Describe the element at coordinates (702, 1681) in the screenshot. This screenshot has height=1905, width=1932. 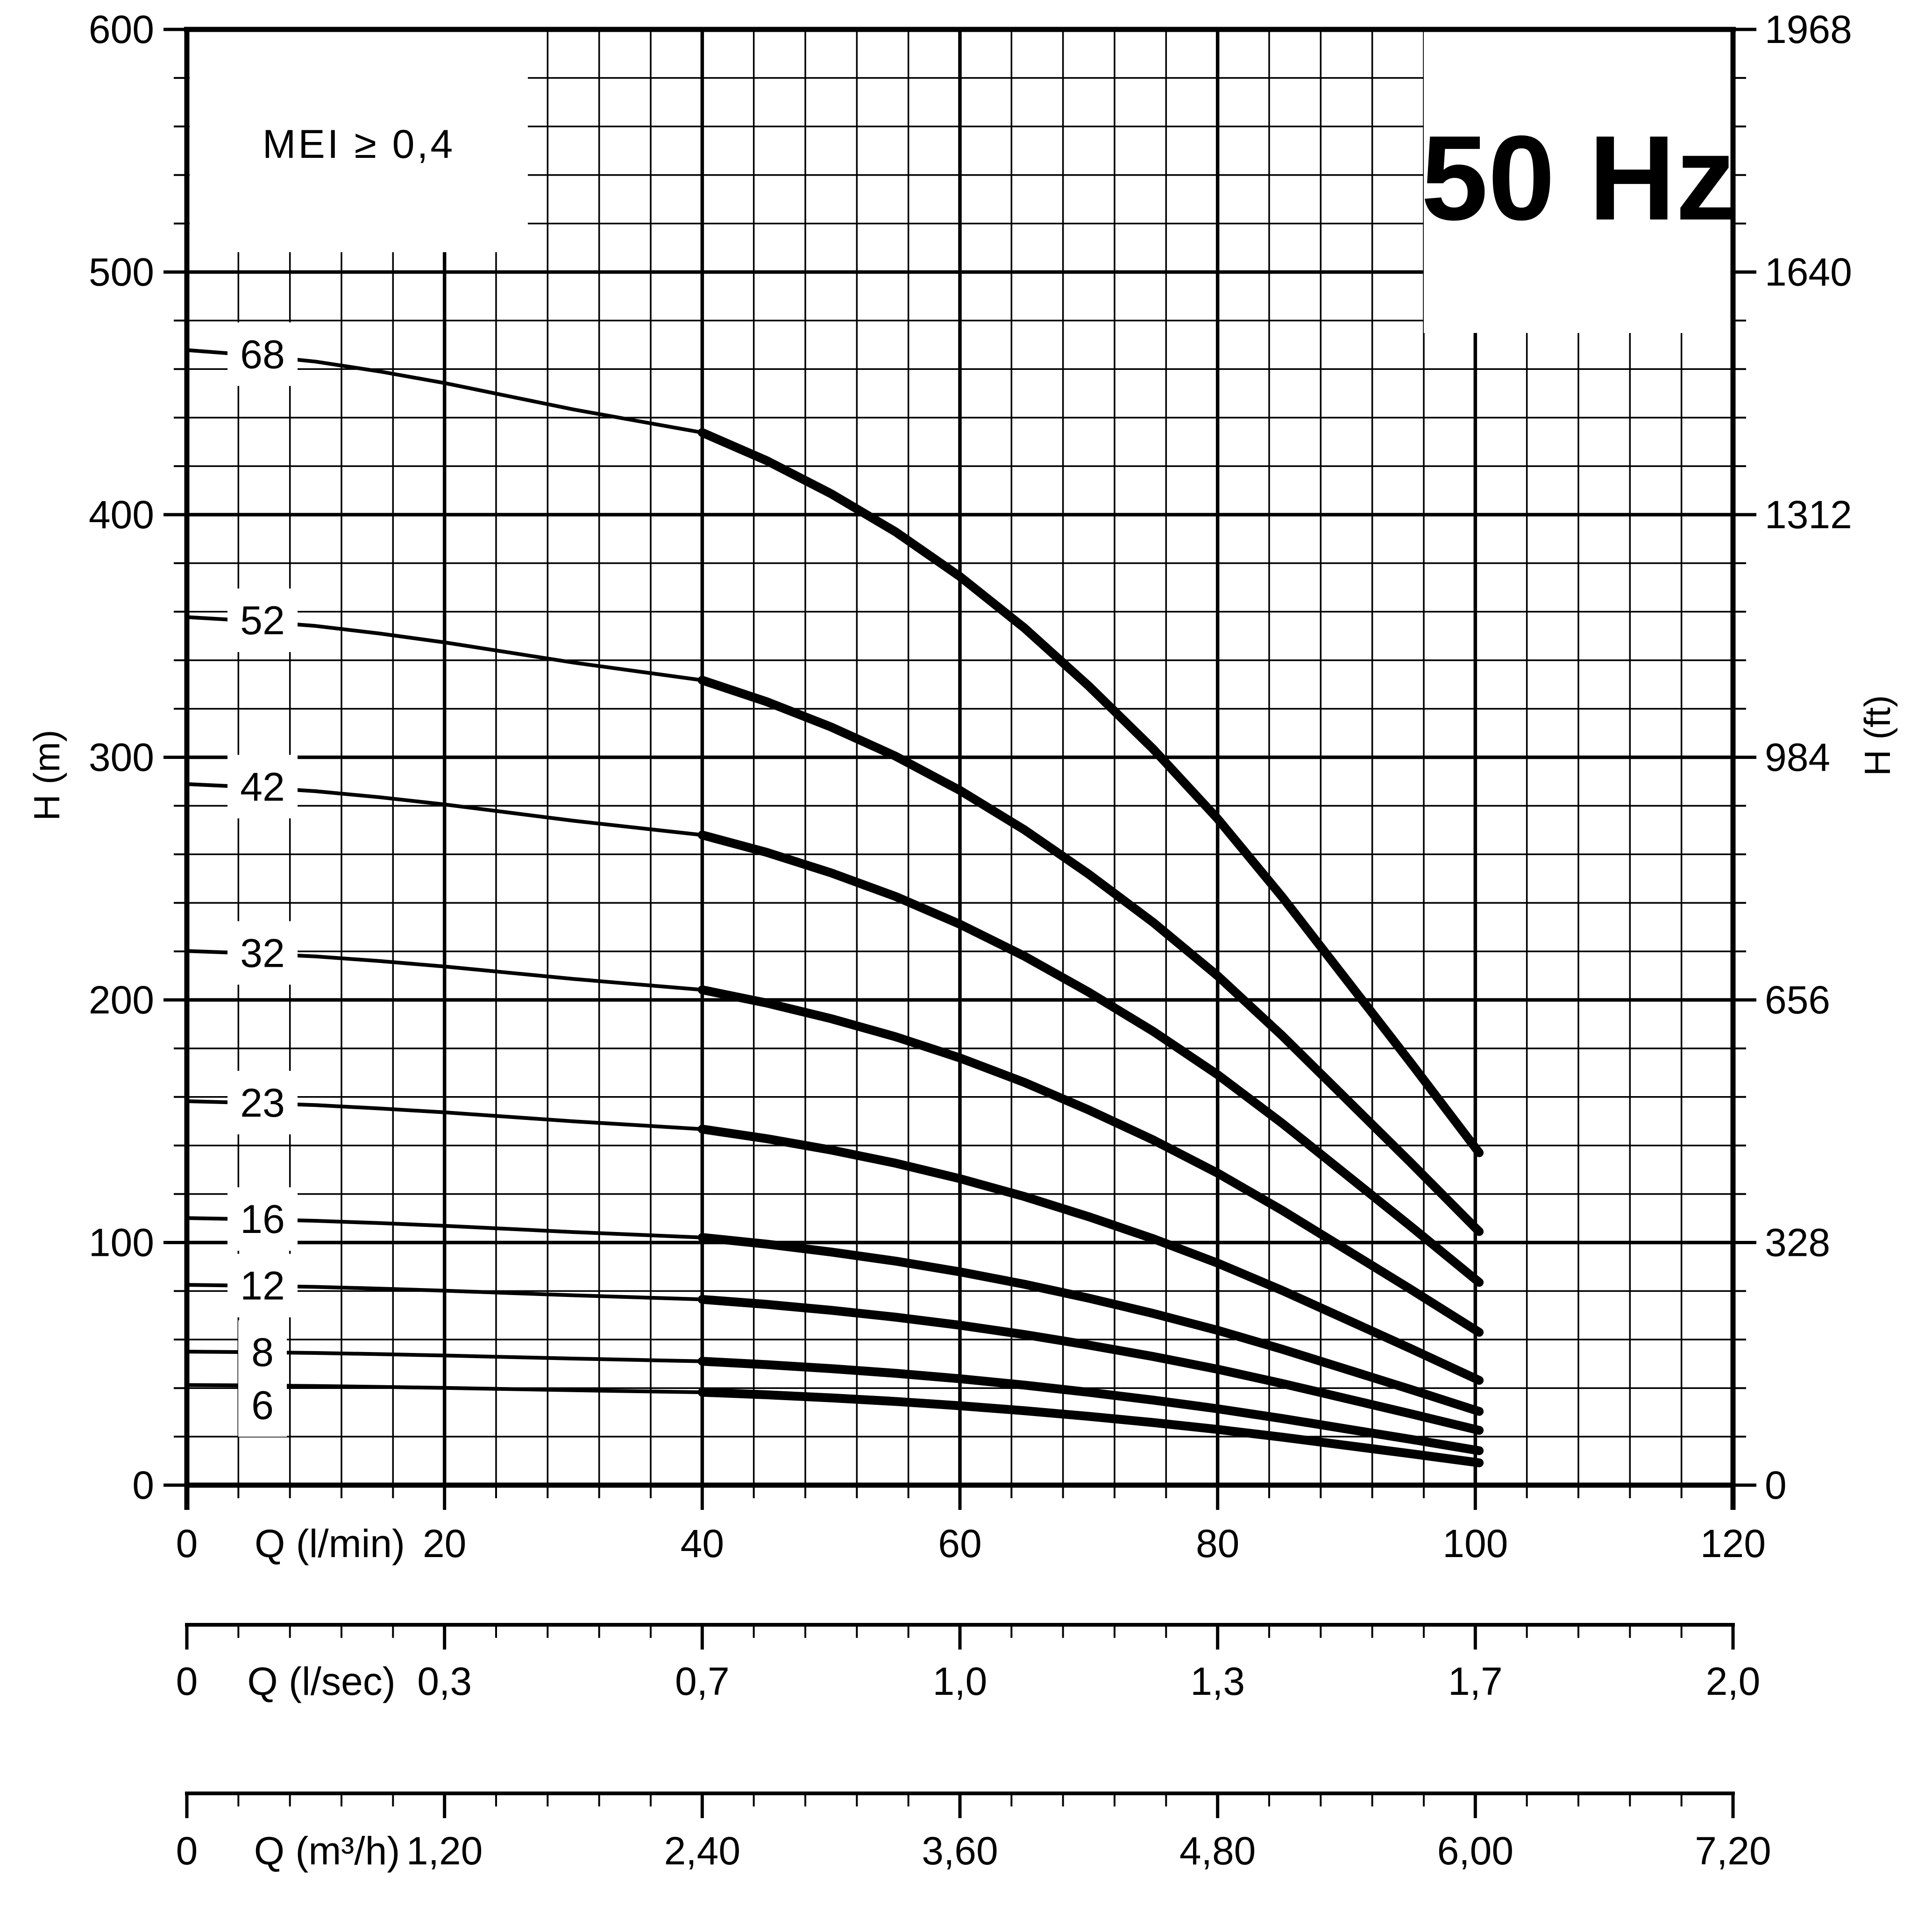
I see `g-axis-lsec-tick-label-0,7: 0,7` at that location.